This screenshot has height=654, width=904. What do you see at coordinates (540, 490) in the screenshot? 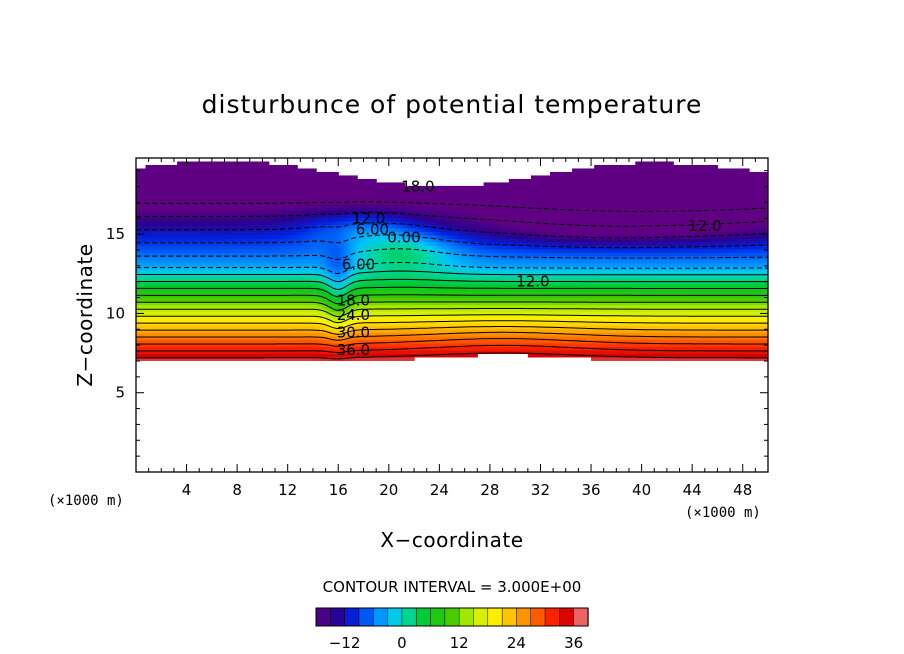
I see `x-tick-label: 32` at bounding box center [540, 490].